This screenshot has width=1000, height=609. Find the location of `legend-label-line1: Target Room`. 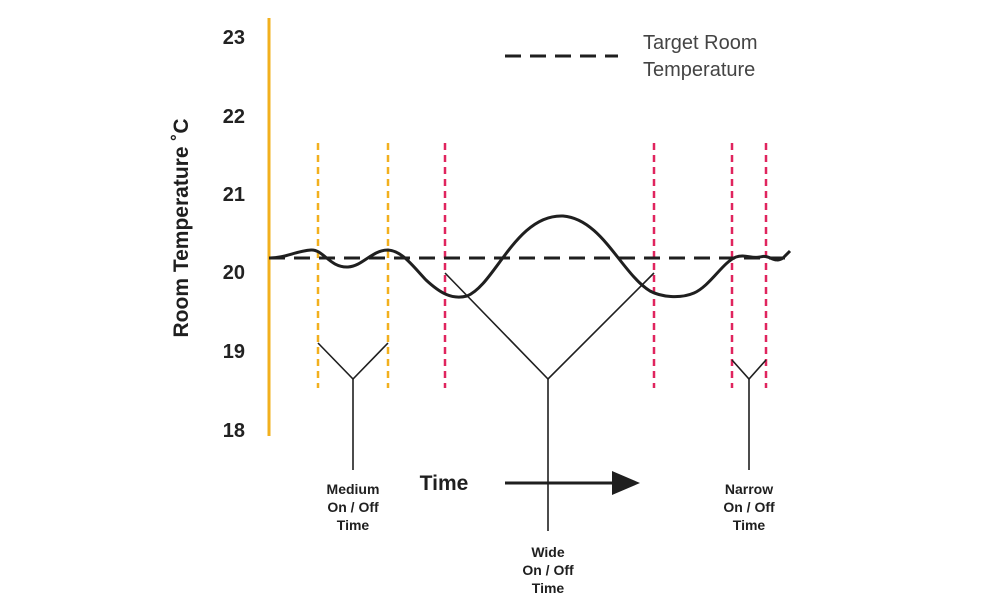

legend-label-line1: Target Room is located at coordinates (700, 43).